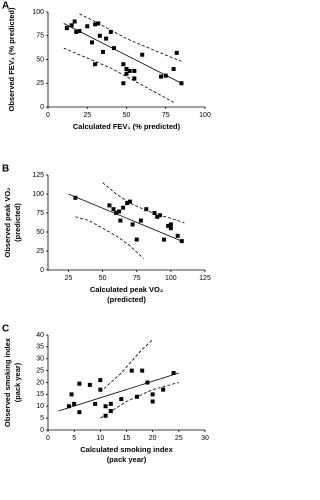  What do you see at coordinates (40, 36) in the screenshot?
I see `y-tick-label: 75` at bounding box center [40, 36].